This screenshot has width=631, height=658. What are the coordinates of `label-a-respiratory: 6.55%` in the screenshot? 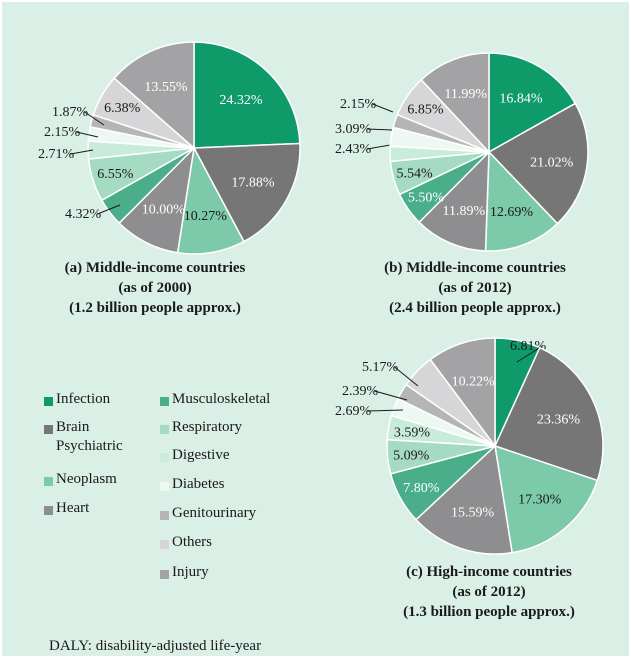 It's located at (115, 174).